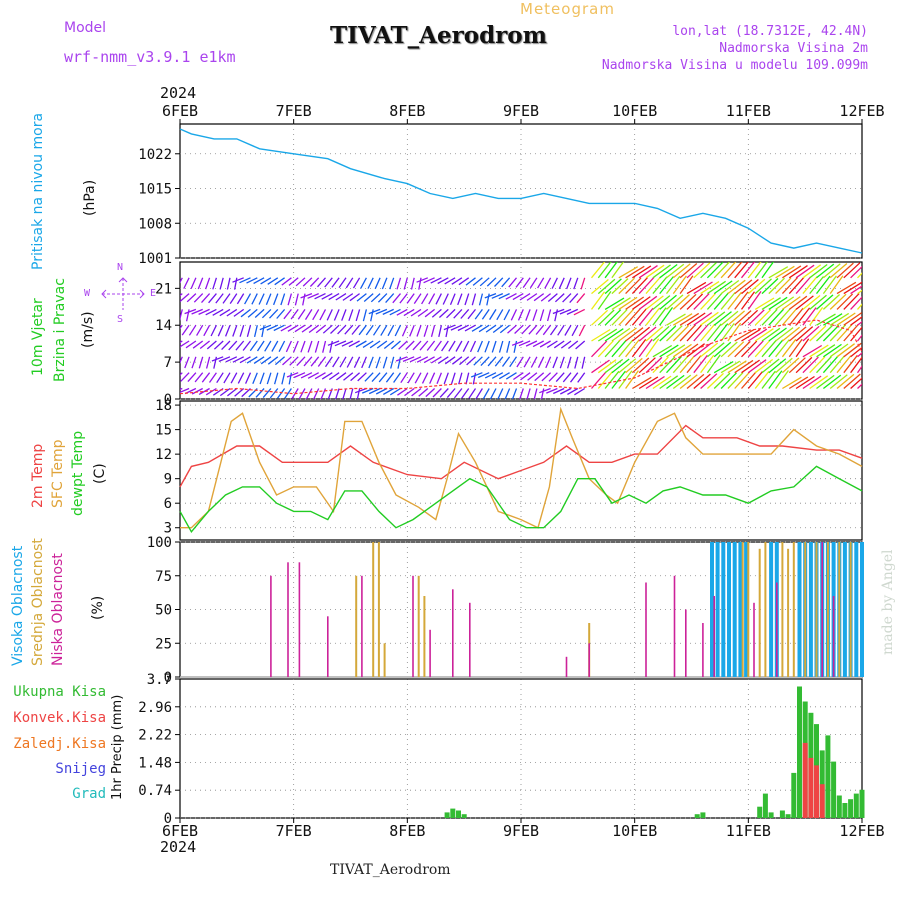  Describe the element at coordinates (748, 111) in the screenshot. I see `top-day-label: 11FEB` at that location.